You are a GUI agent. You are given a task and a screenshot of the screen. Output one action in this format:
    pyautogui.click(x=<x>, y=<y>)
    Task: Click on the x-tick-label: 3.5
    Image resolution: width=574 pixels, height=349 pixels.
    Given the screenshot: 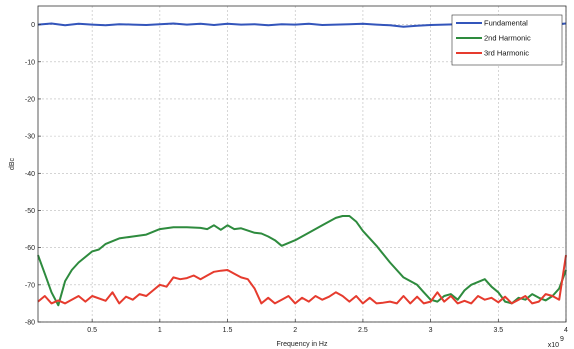 What is the action you would take?
    pyautogui.click(x=498, y=330)
    